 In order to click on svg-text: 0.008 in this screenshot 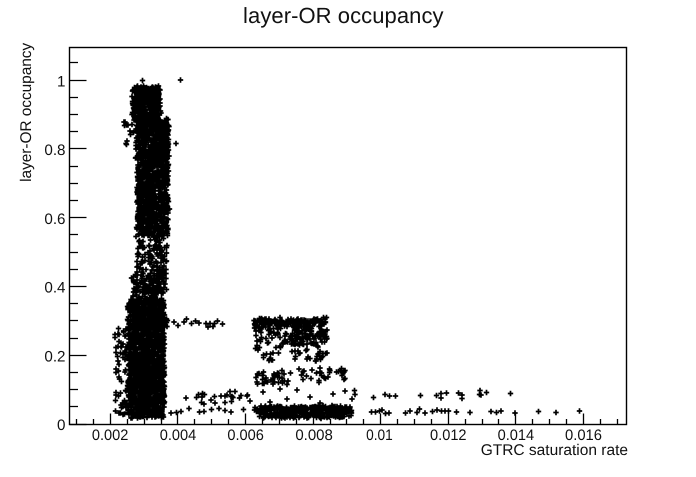, I will do `click(314, 435)`.